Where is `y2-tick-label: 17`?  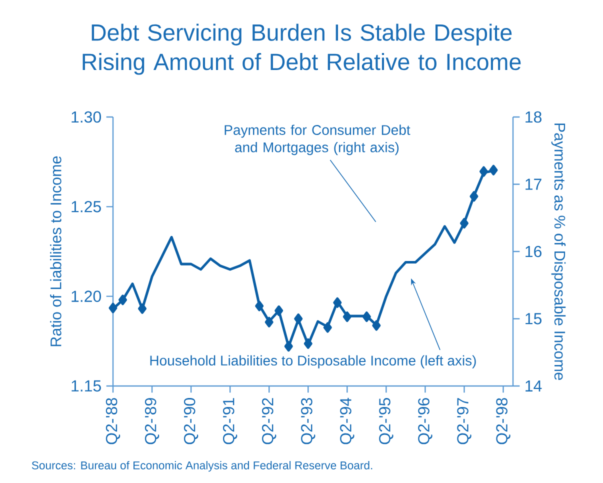 y2-tick-label: 17 is located at coordinates (534, 184).